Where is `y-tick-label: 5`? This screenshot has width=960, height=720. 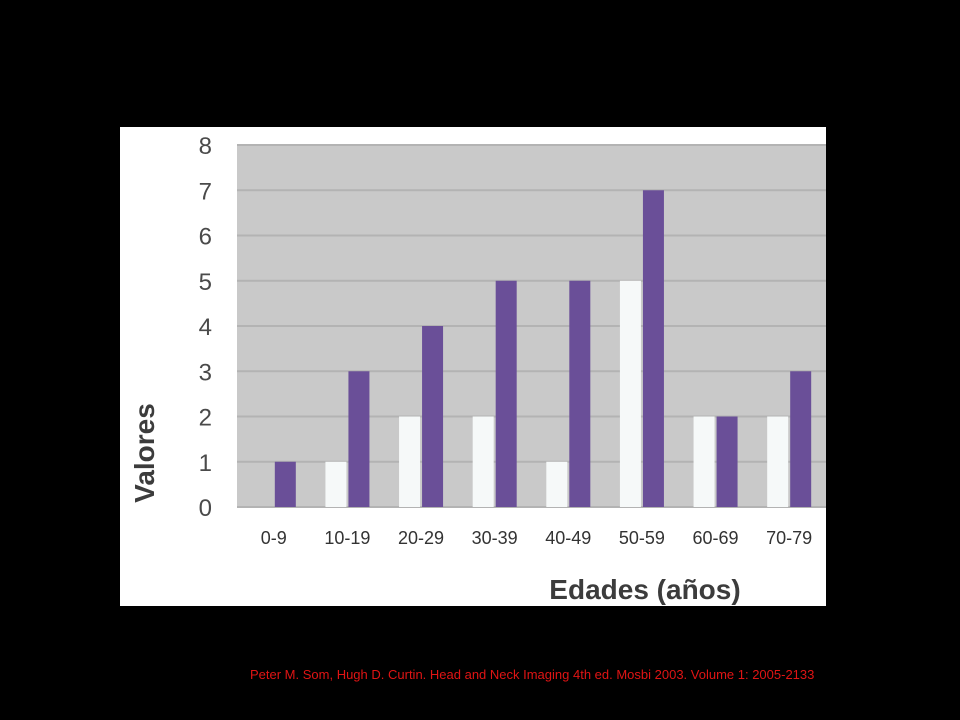
y-tick-label: 5 is located at coordinates (205, 282).